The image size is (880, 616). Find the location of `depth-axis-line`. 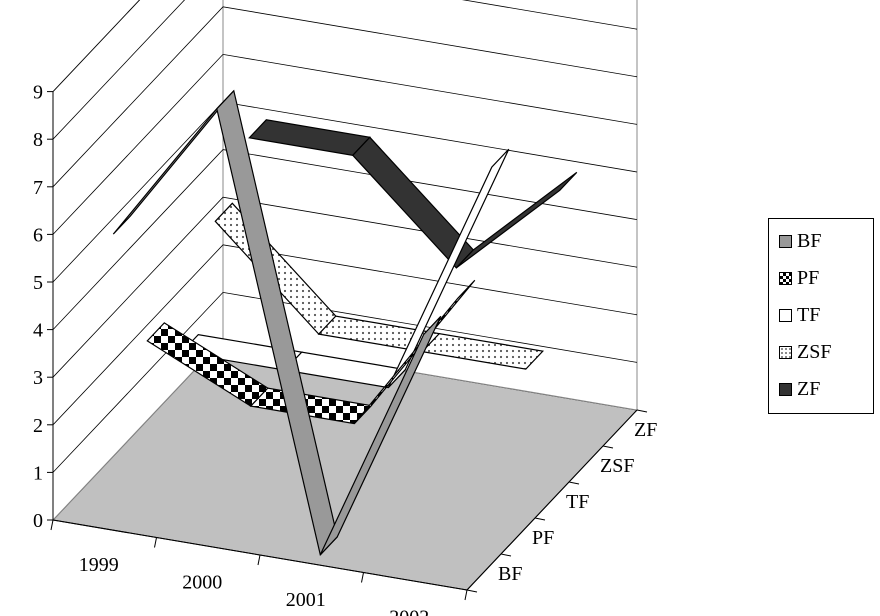

depth-axis-line is located at coordinates (552, 500).